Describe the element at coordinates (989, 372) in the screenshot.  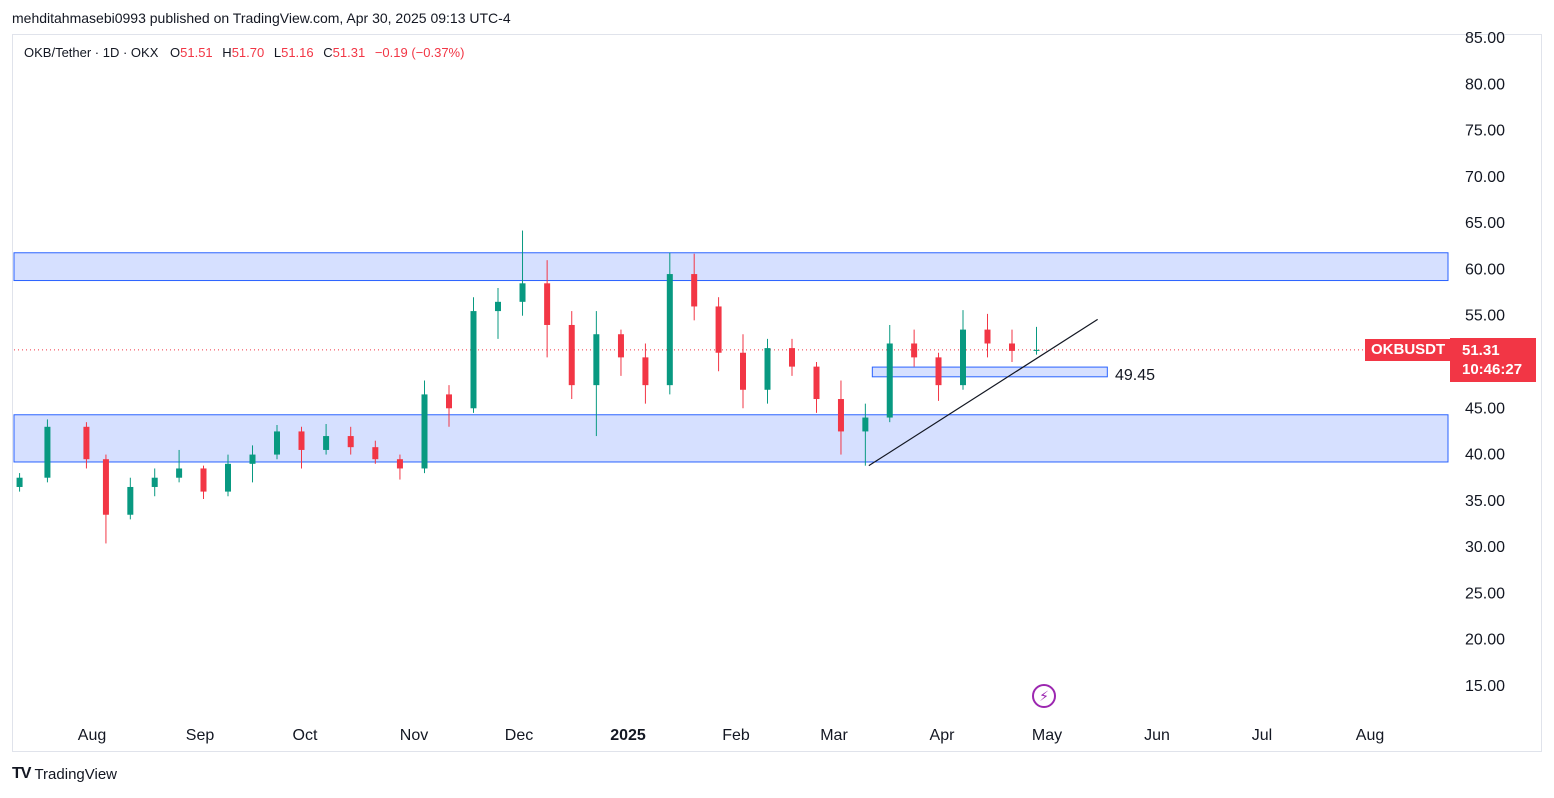
I see `zone-retest` at that location.